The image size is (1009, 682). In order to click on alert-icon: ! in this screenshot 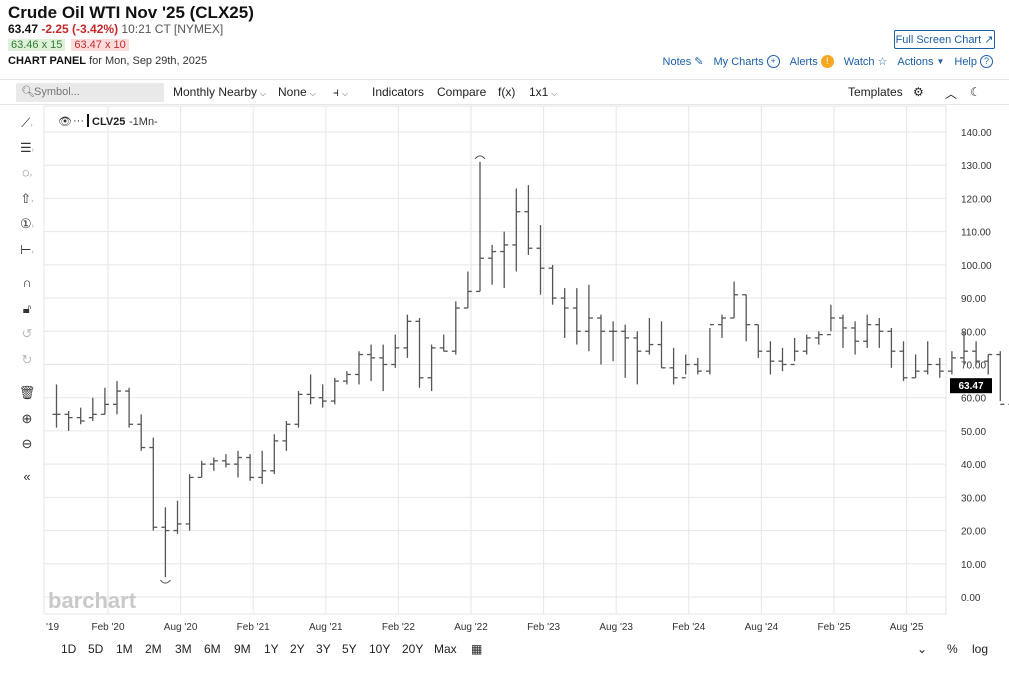, I will do `click(827, 61)`.